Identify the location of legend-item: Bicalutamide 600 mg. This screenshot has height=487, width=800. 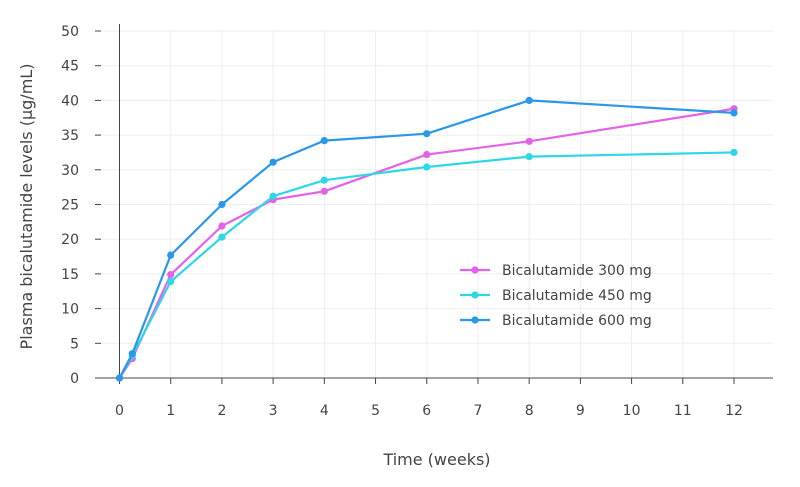
(556, 321).